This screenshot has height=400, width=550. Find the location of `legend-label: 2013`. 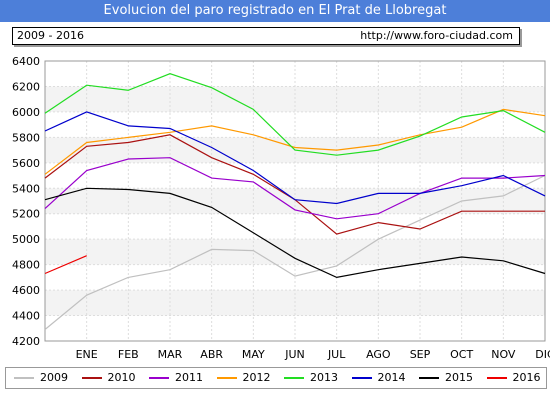

legend-label: 2013 is located at coordinates (324, 377).